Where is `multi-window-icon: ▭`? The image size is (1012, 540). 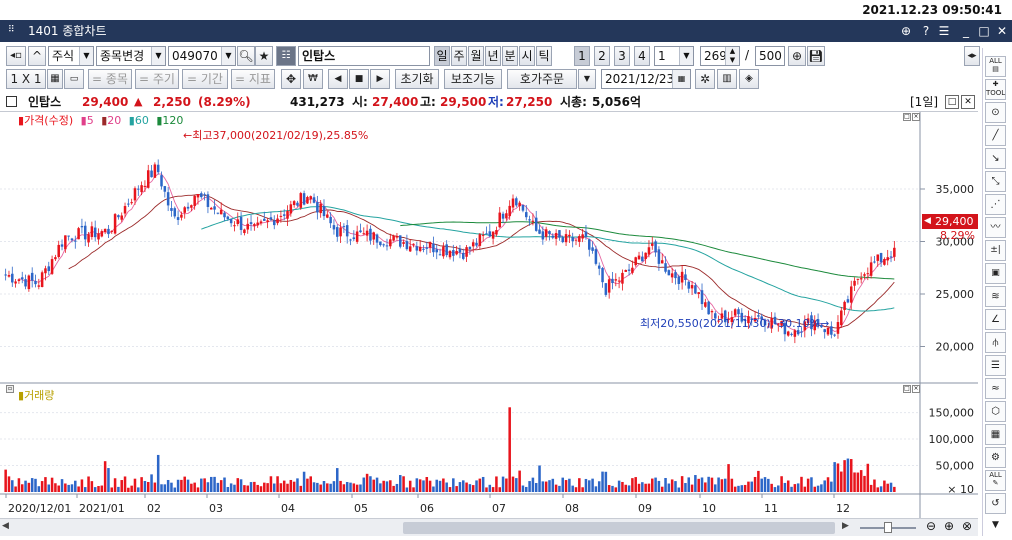 multi-window-icon: ▭ is located at coordinates (74, 79).